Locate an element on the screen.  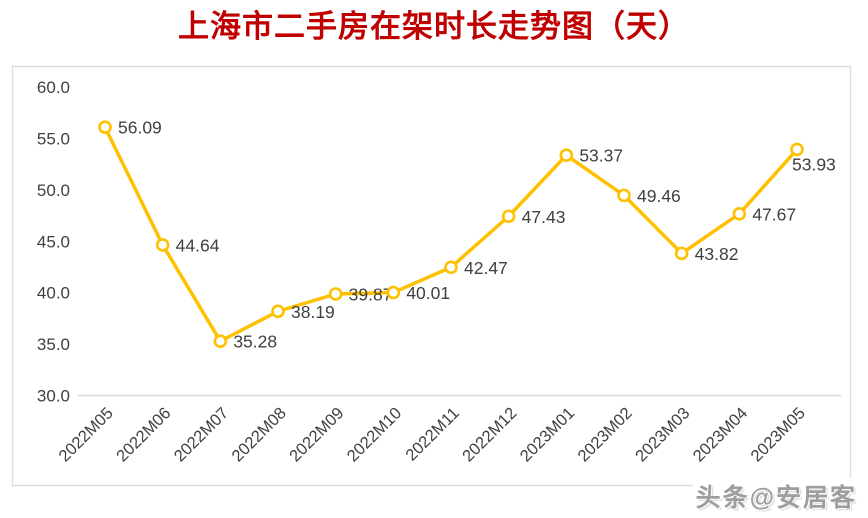
y-tick-label: 55.0 is located at coordinates (53, 138).